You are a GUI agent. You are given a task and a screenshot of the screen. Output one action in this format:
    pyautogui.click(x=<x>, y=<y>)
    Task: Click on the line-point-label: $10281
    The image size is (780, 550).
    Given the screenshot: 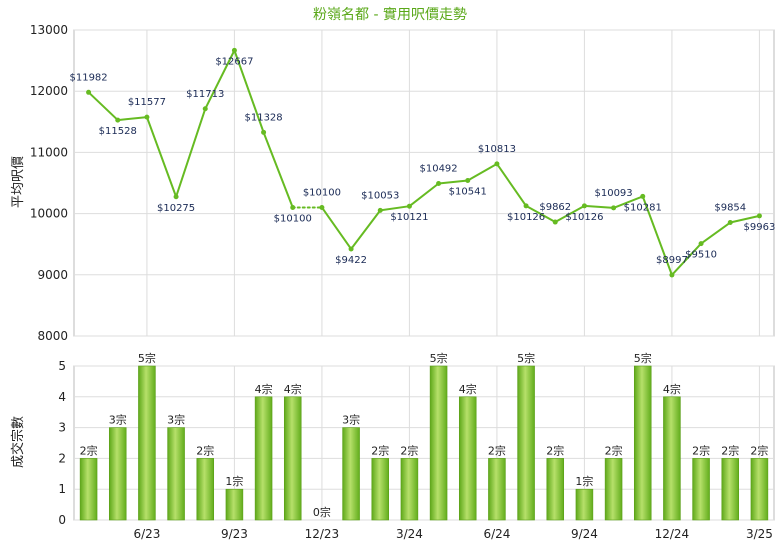 What is the action you would take?
    pyautogui.click(x=643, y=207)
    